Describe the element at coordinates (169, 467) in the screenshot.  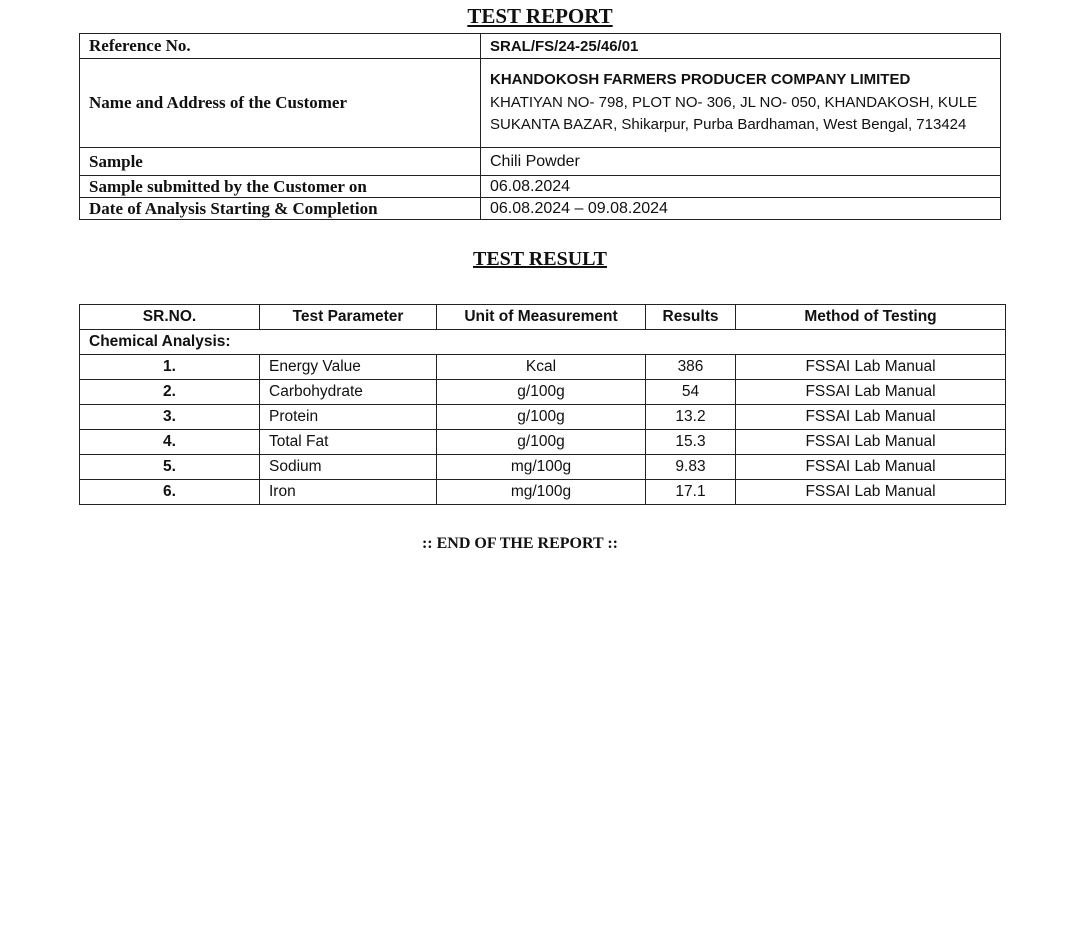
I see `sr-no: 5.` at that location.